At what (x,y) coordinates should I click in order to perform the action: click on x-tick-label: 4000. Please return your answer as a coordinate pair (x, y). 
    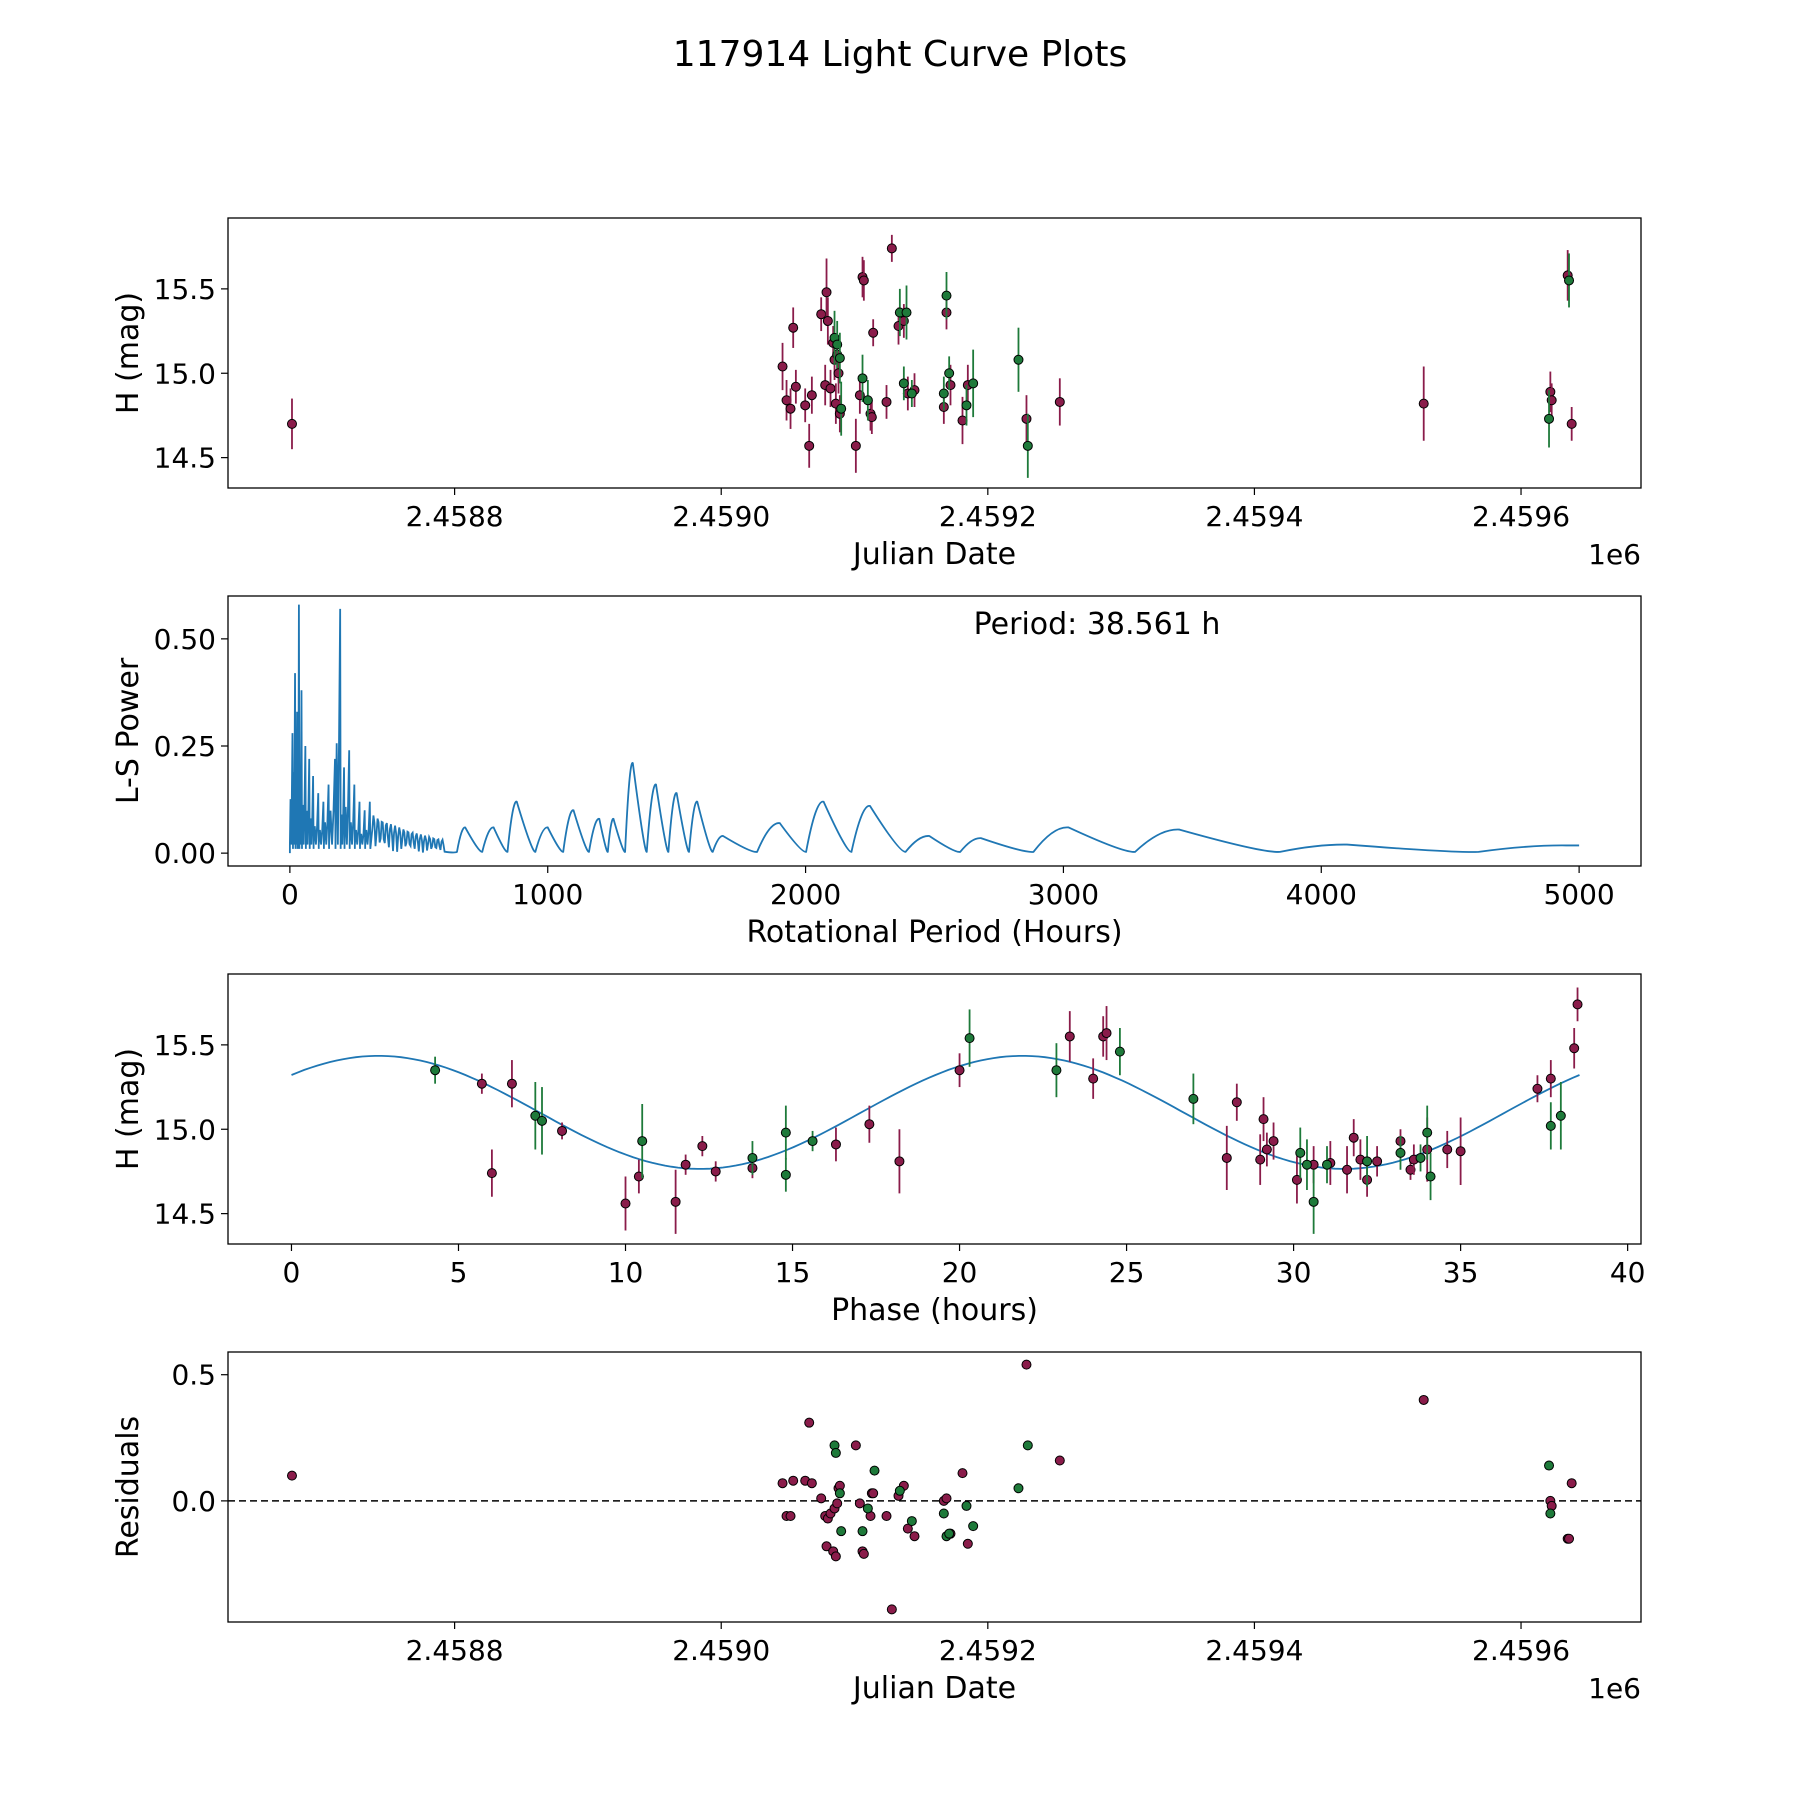
    Looking at the image, I should click on (1321, 894).